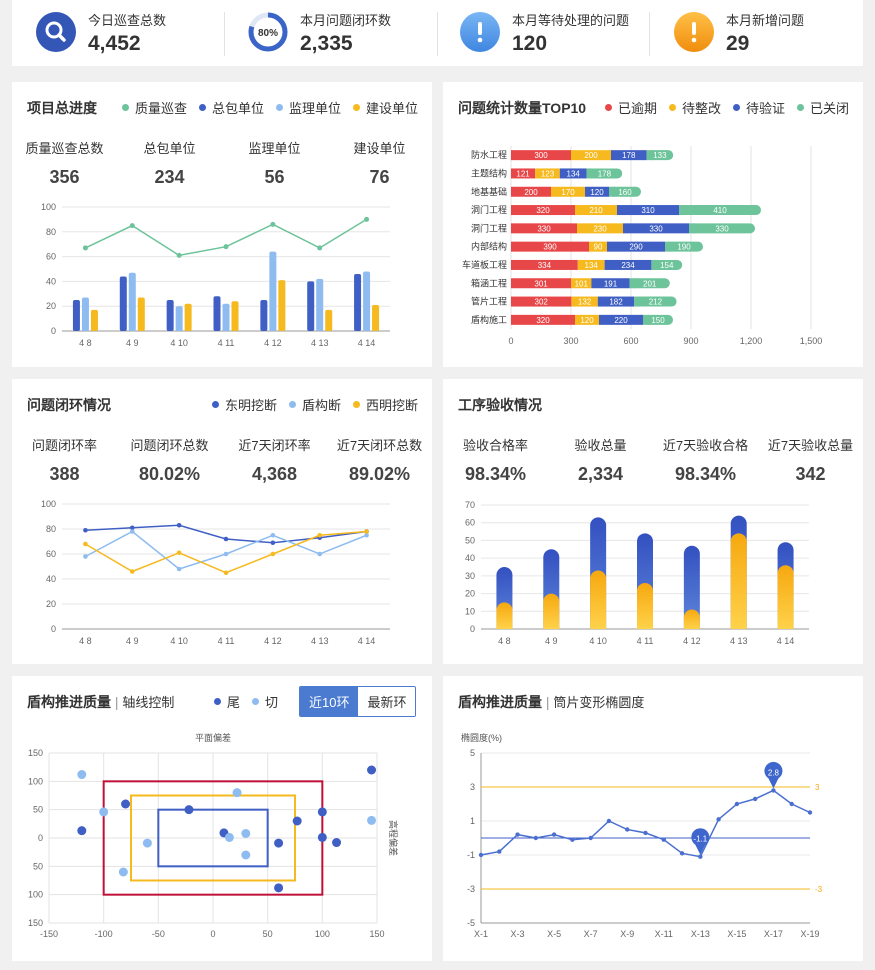  Describe the element at coordinates (568, 192) in the screenshot. I see `data-label: 170` at that location.